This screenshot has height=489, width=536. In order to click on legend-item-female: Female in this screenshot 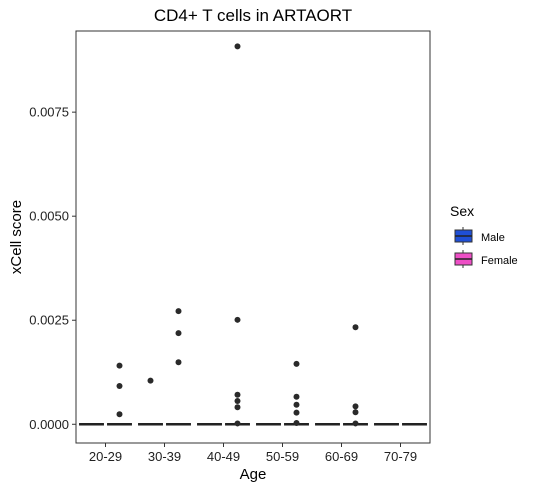, I will do `click(486, 259)`.